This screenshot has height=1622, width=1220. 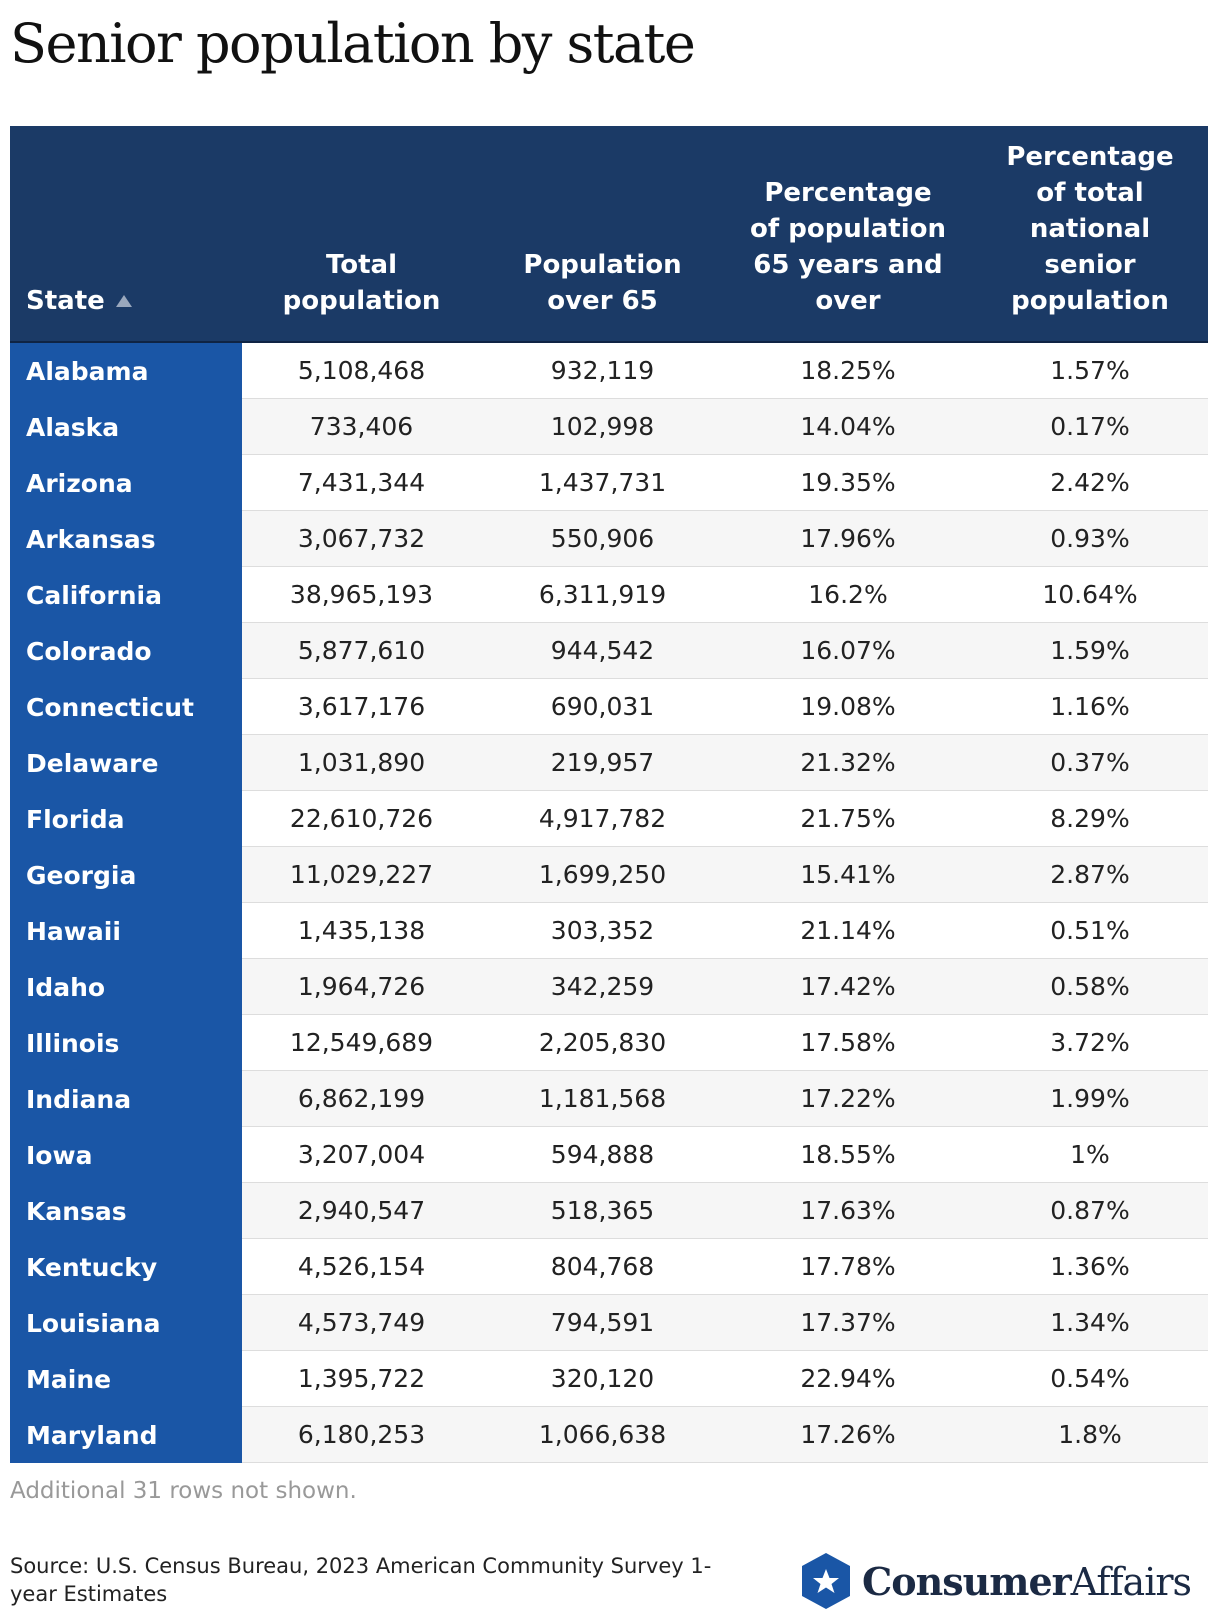 What do you see at coordinates (126, 1323) in the screenshot?
I see `table-cell: Louisiana` at bounding box center [126, 1323].